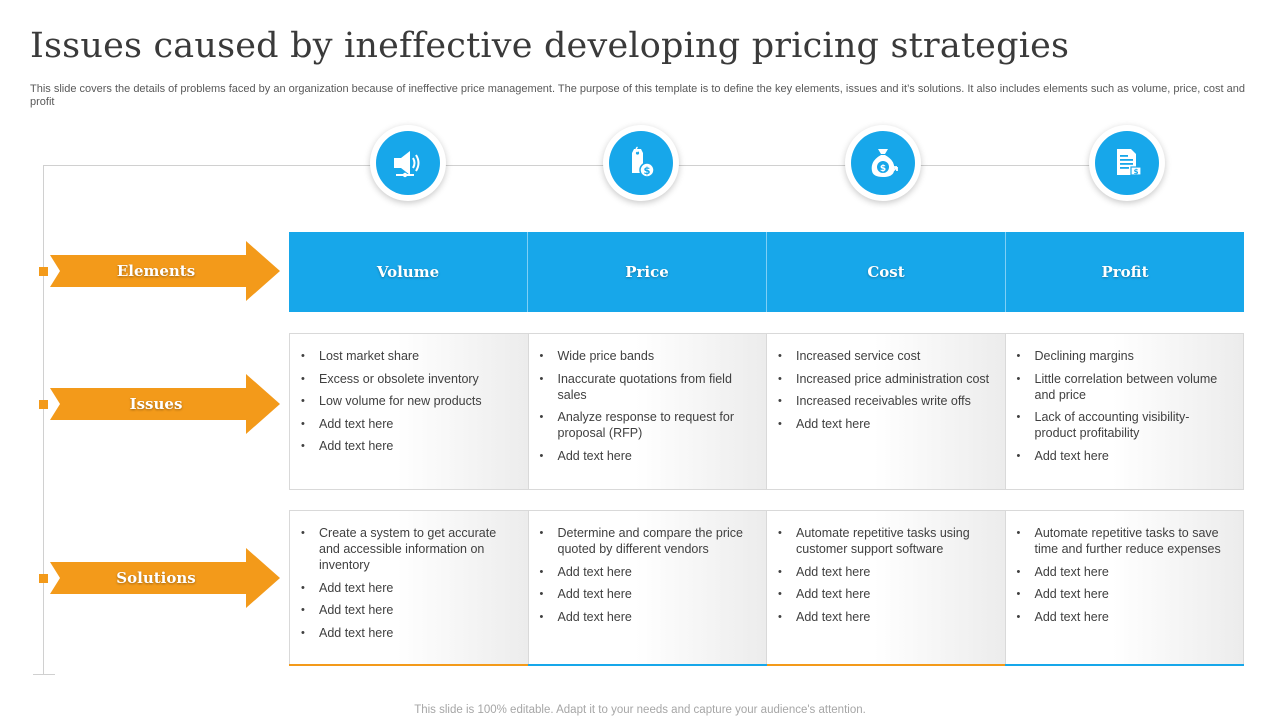 Image resolution: width=1280 pixels, height=720 pixels. Describe the element at coordinates (766, 665) in the screenshot. I see `solutions-bottom-accent` at that location.